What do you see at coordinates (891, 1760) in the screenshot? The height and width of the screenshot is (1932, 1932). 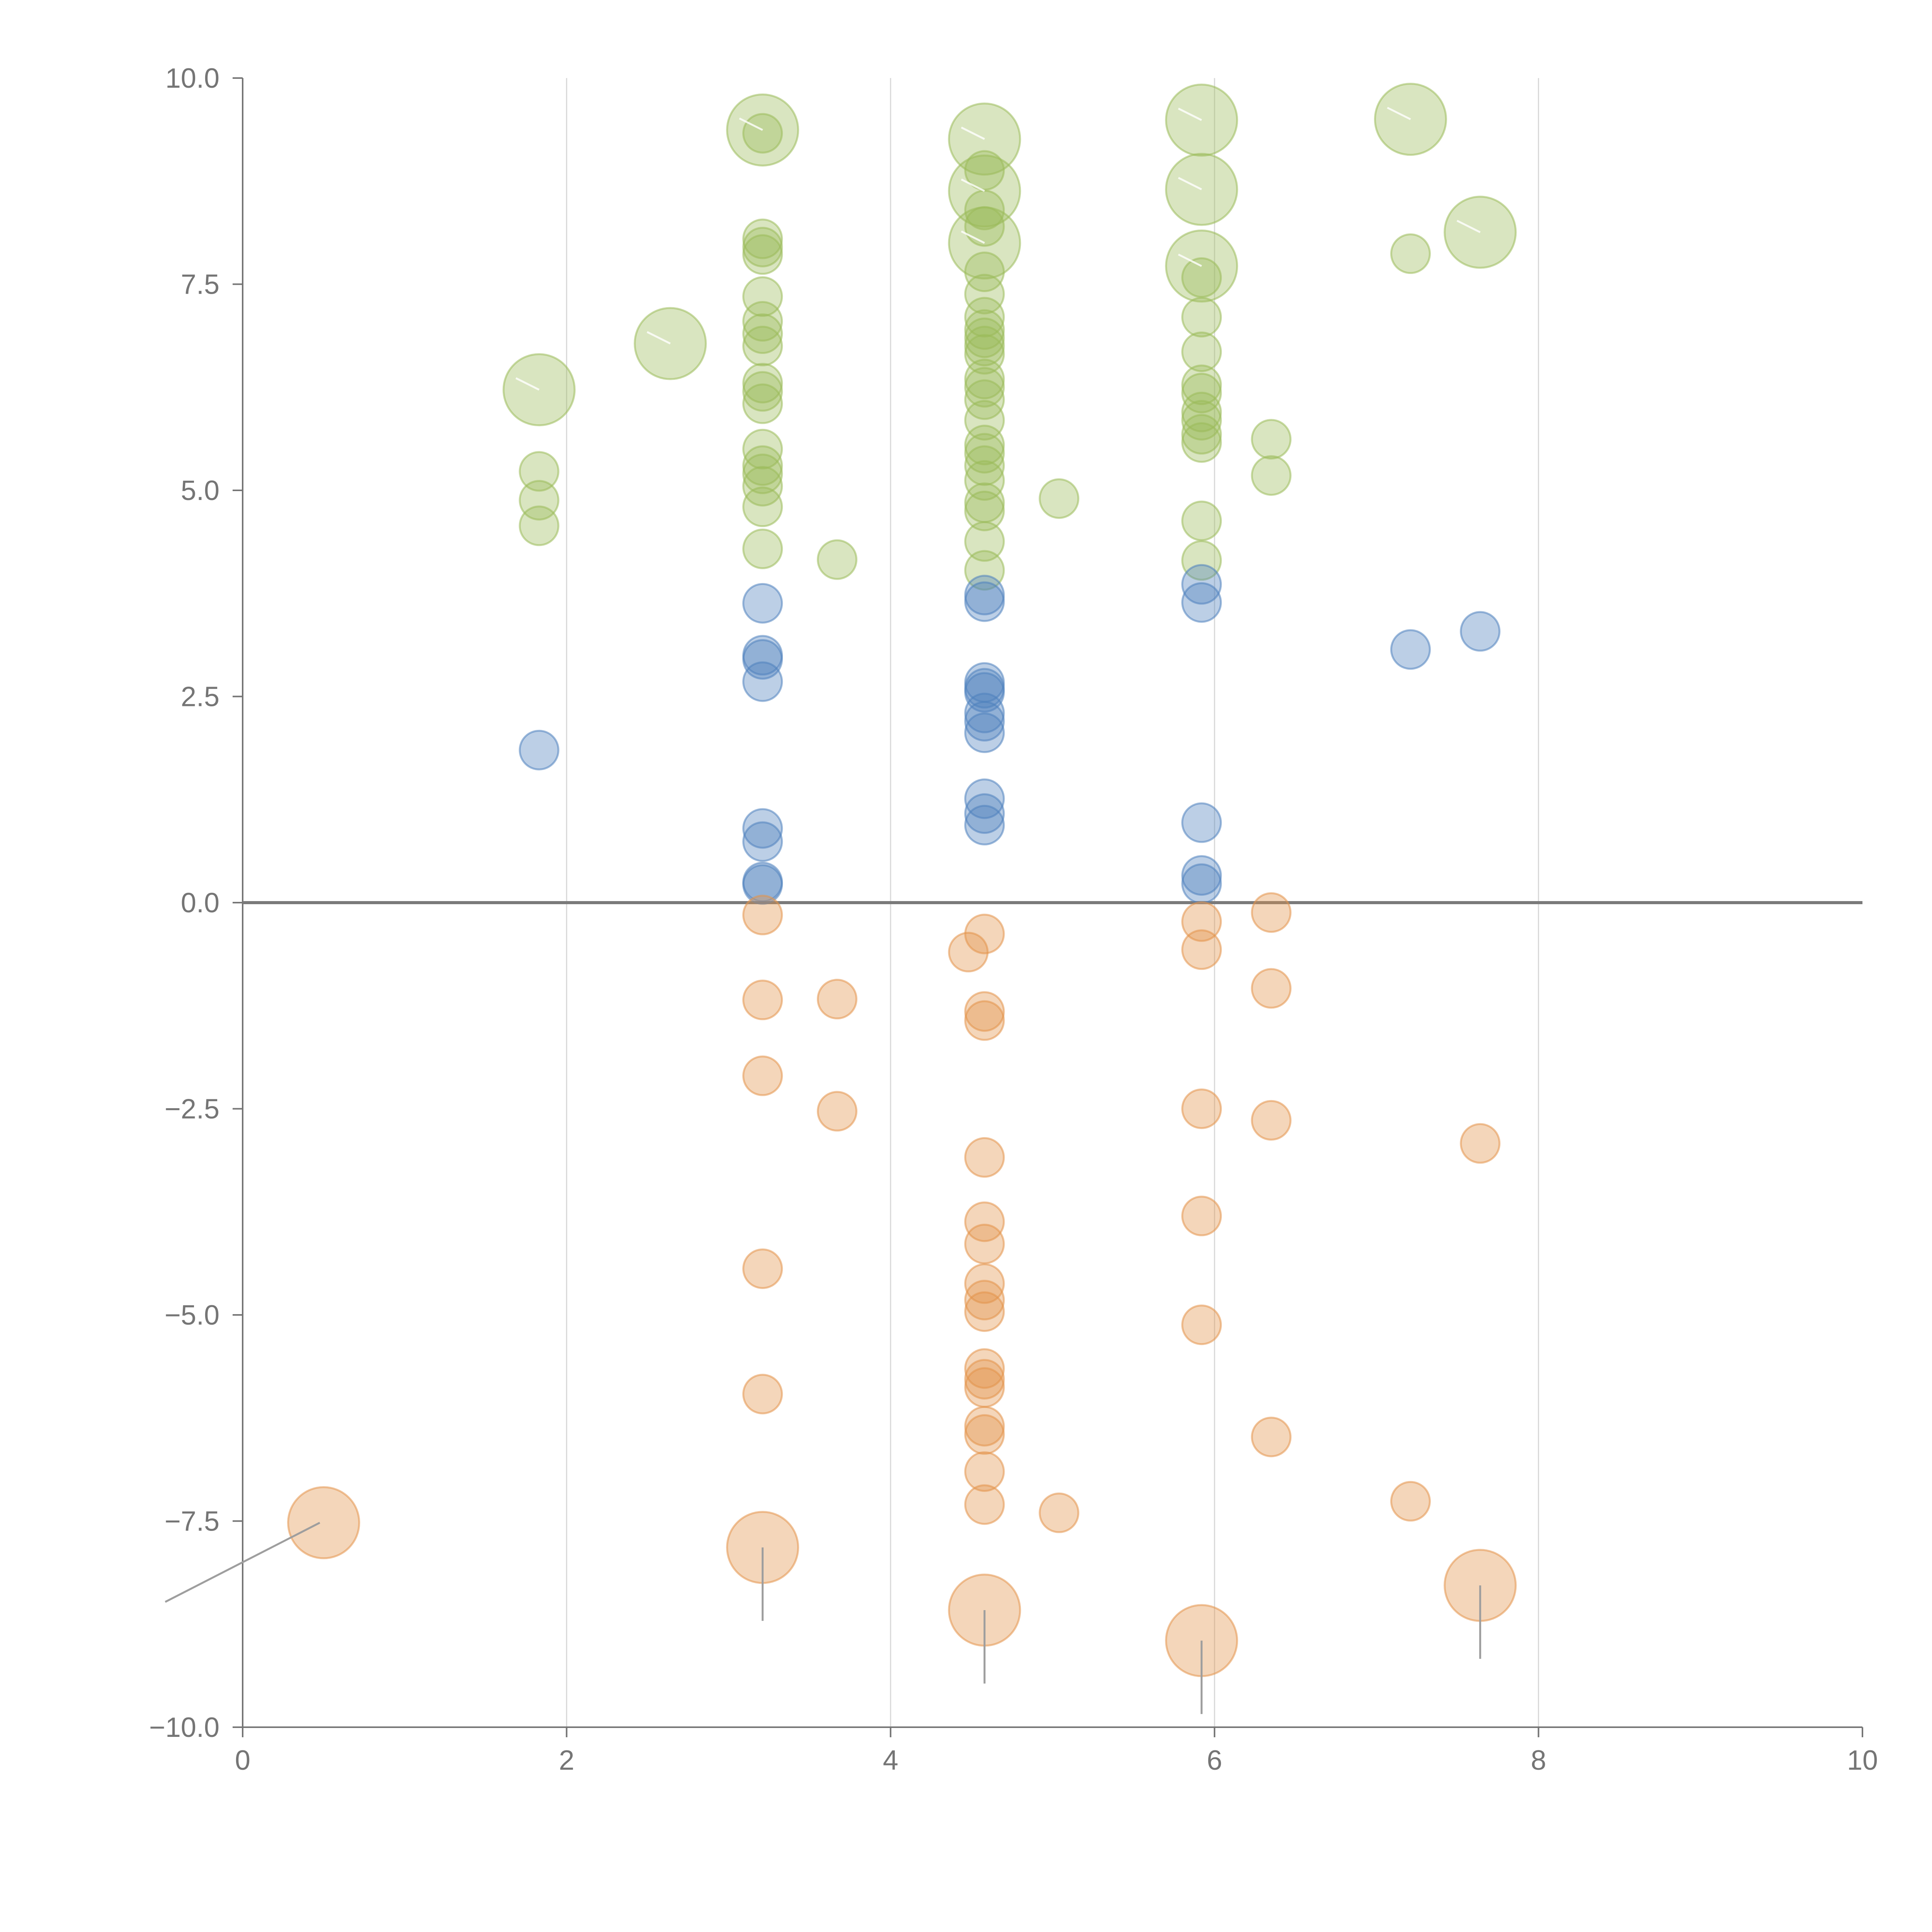 I see `x-tick-label: 4` at bounding box center [891, 1760].